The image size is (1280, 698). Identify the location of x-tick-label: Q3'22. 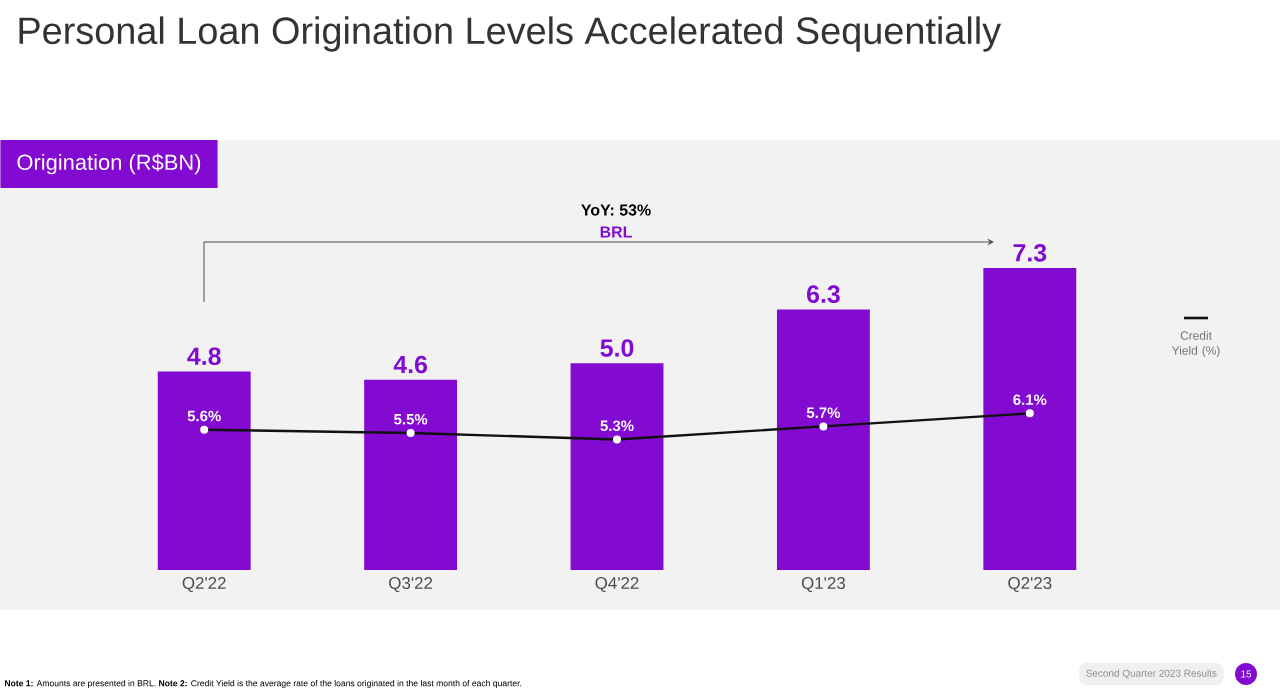
(411, 585).